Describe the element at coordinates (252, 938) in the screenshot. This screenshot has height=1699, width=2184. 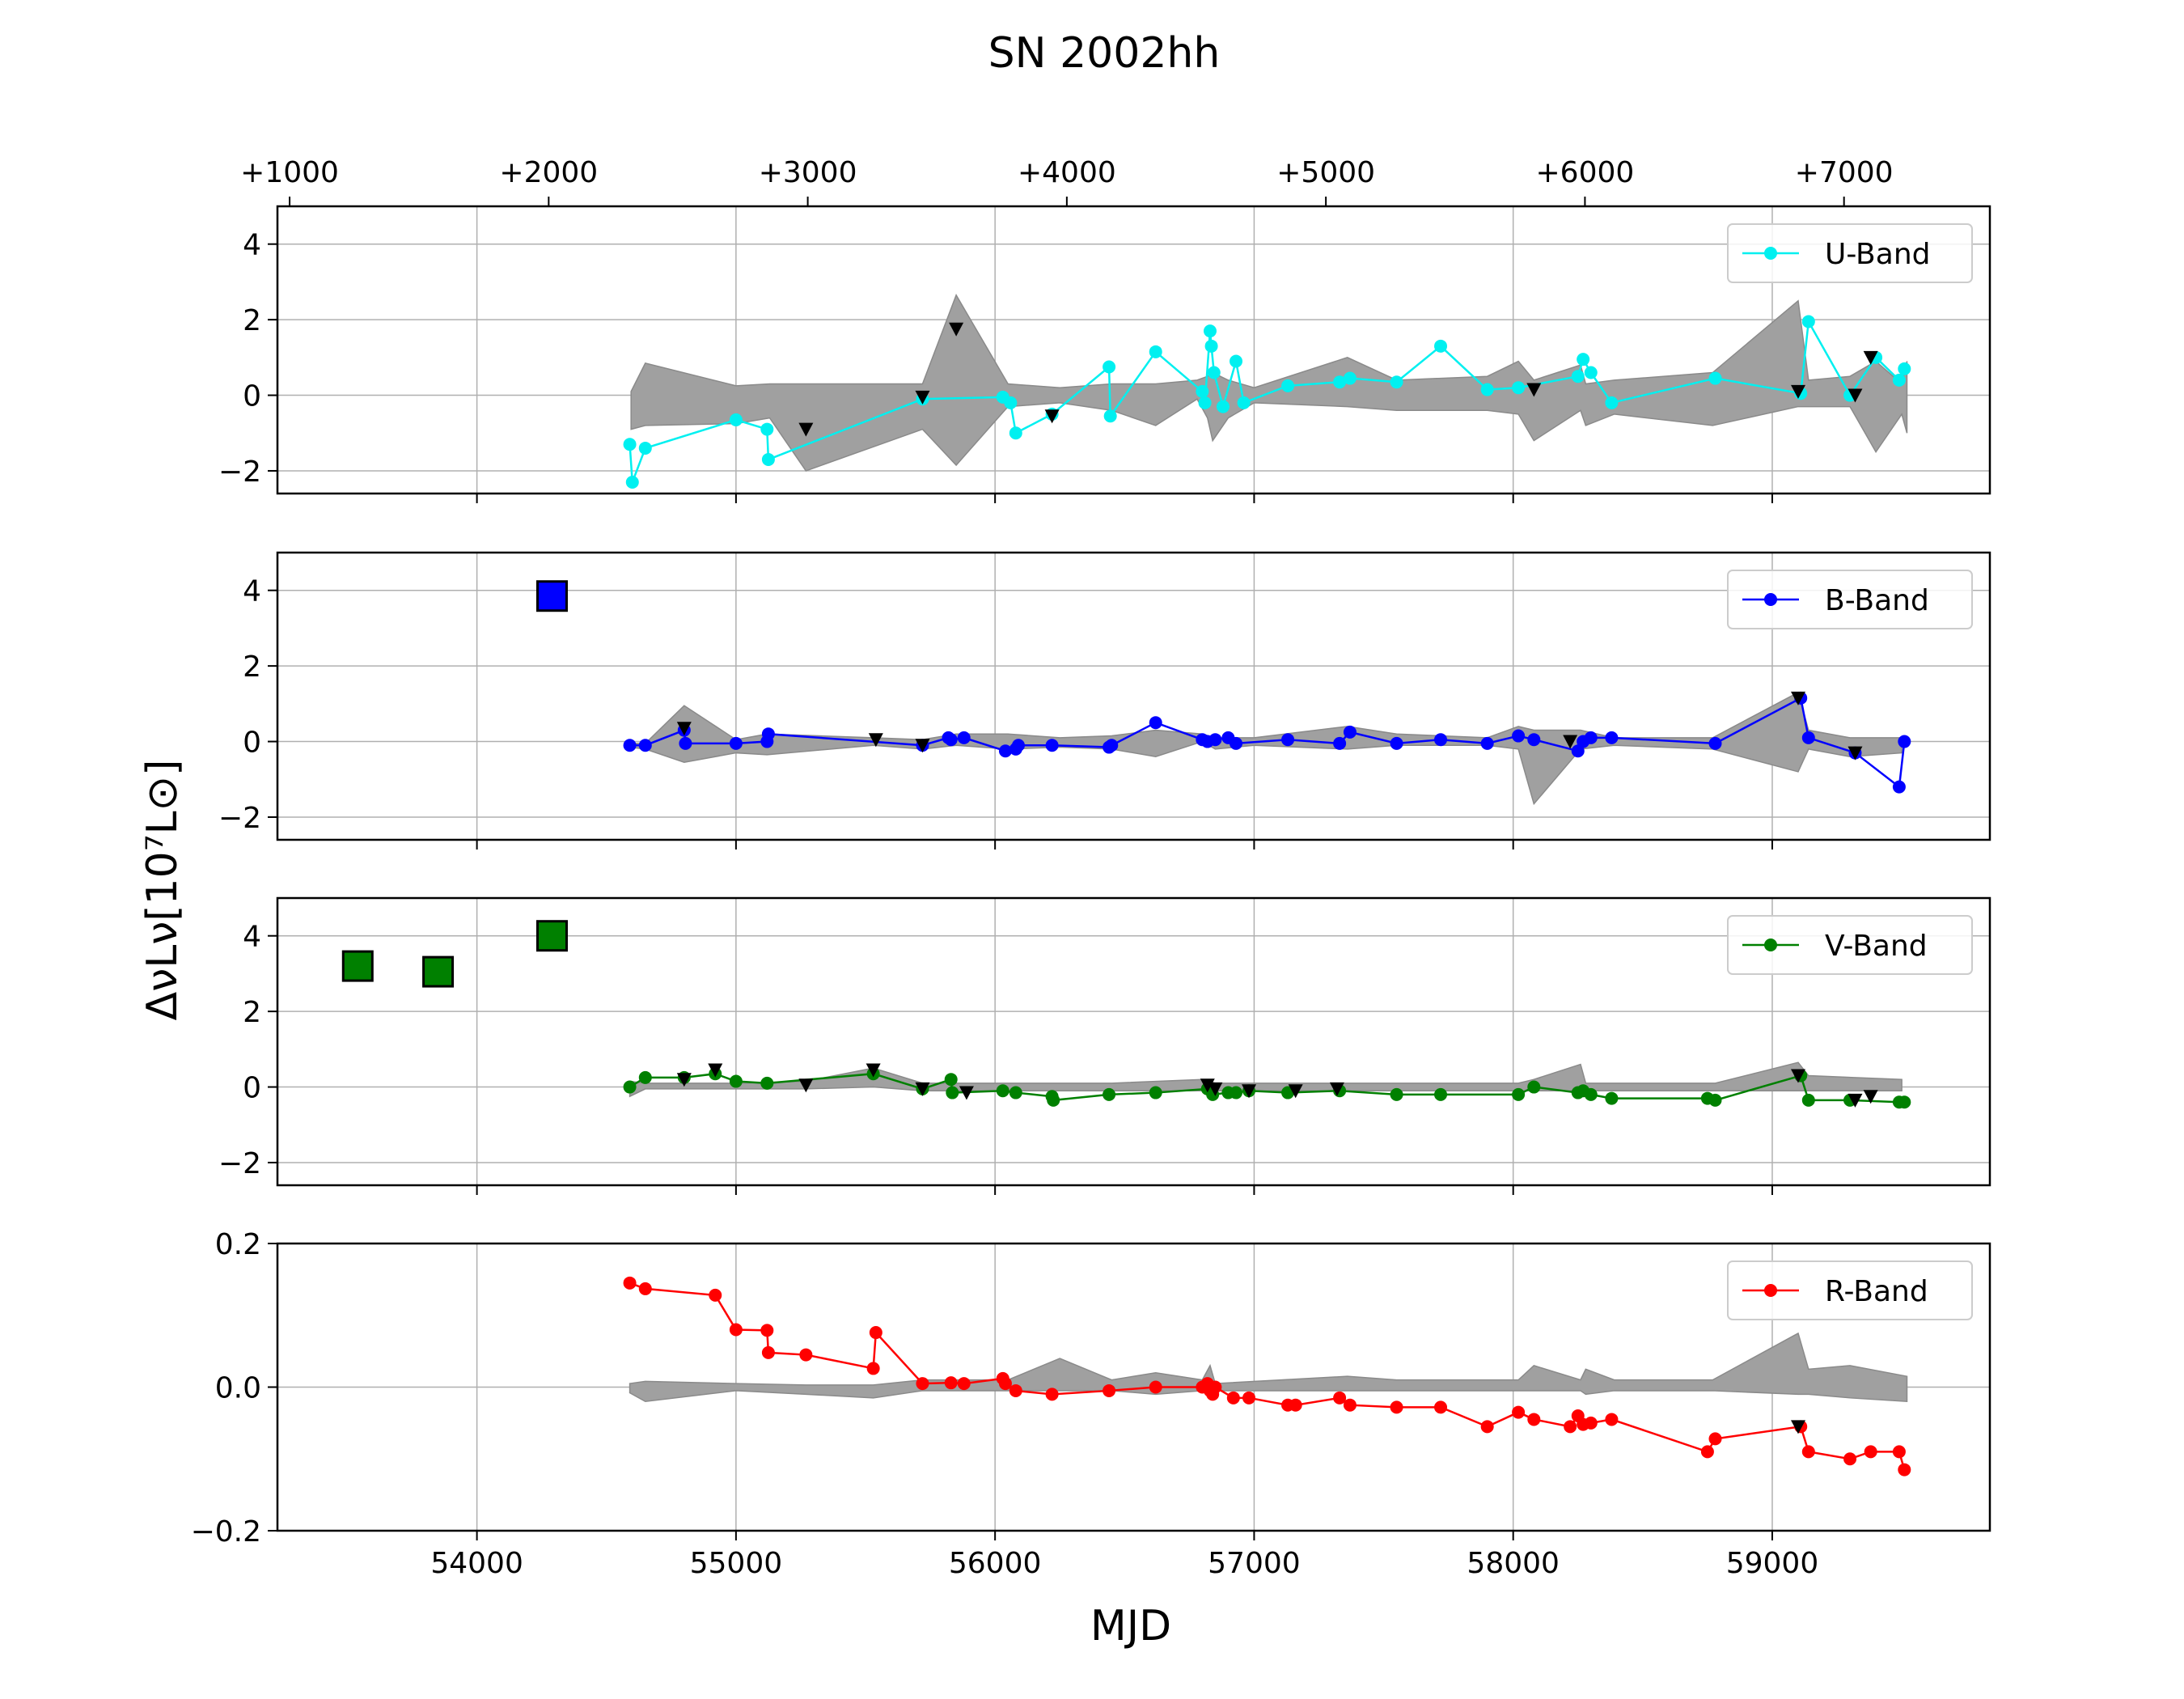
I see `y-tick-label: 4` at that location.